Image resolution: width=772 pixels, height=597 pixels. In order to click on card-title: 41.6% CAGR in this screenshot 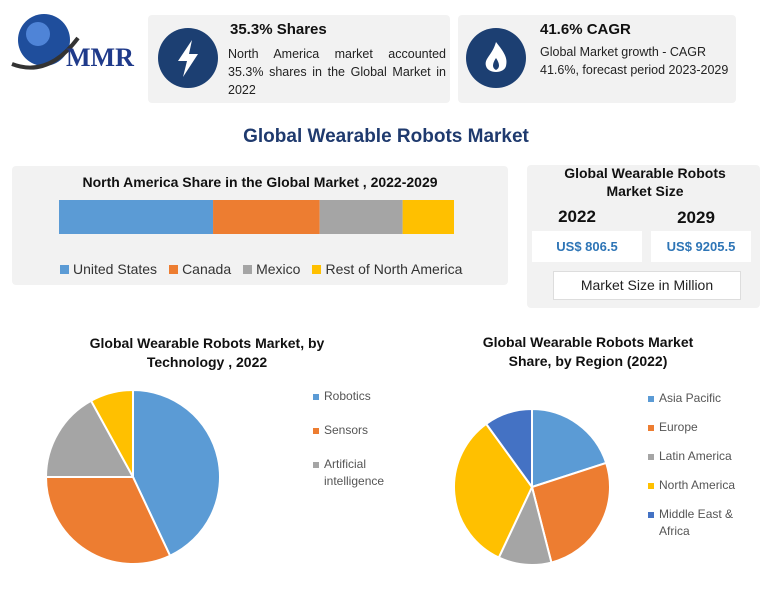, I will do `click(585, 29)`.